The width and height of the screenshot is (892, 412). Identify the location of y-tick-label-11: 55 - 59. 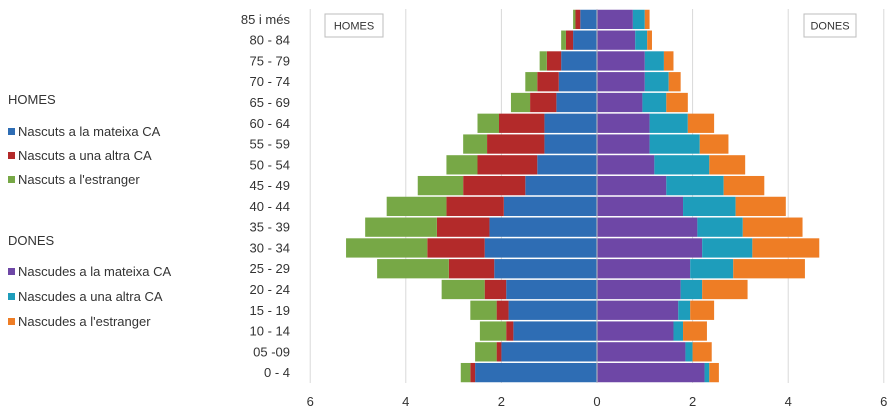
(270, 144).